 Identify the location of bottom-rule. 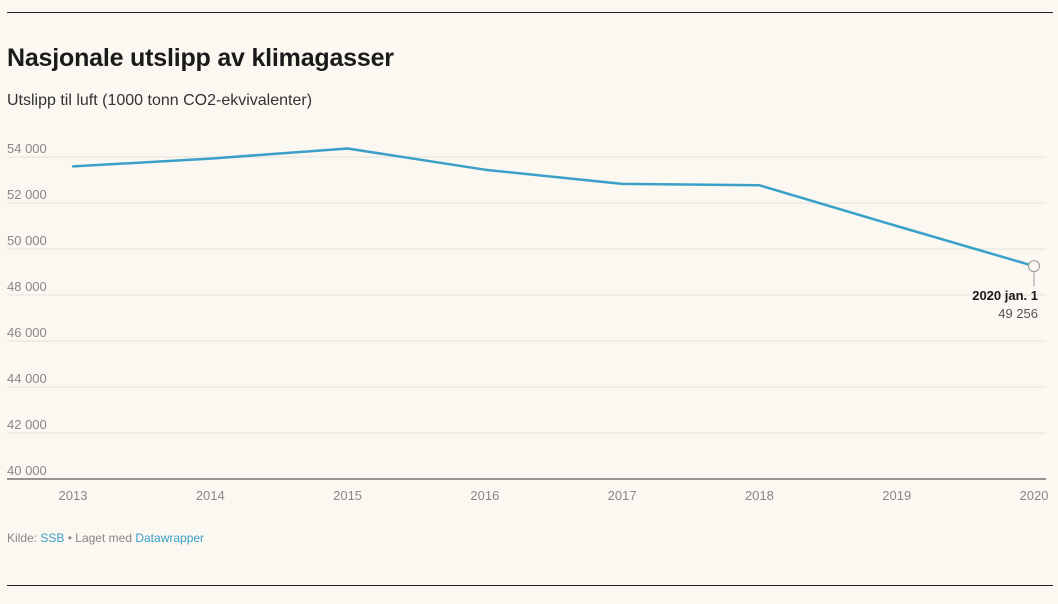
(530, 585).